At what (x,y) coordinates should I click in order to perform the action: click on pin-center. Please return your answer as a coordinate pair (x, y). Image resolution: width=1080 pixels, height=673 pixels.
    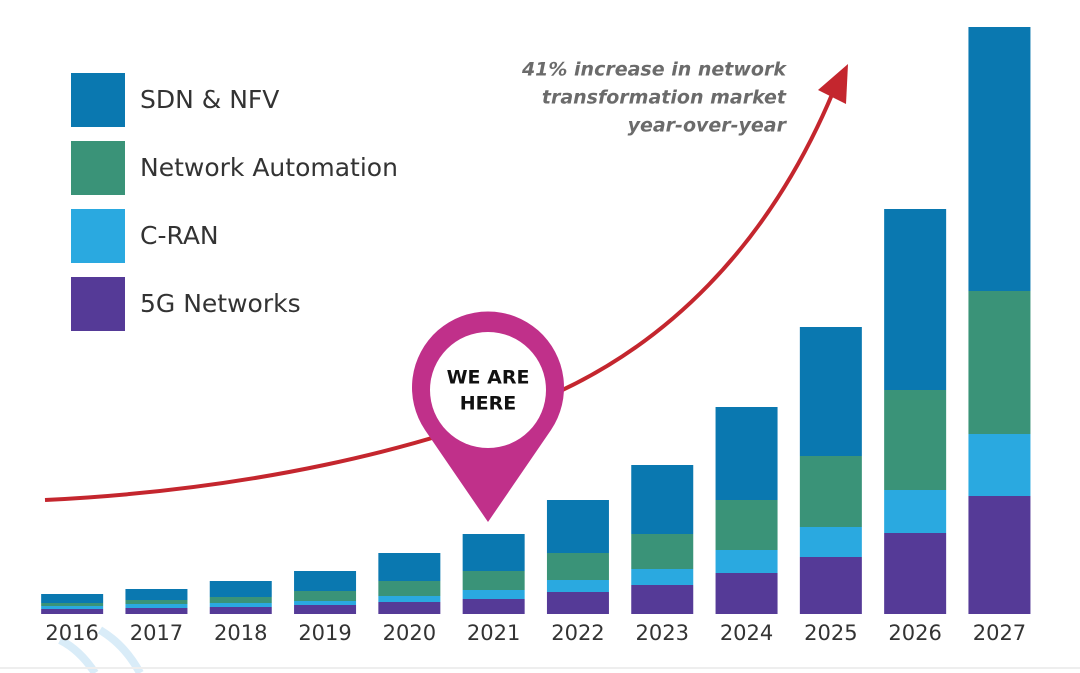
    Looking at the image, I should click on (488, 390).